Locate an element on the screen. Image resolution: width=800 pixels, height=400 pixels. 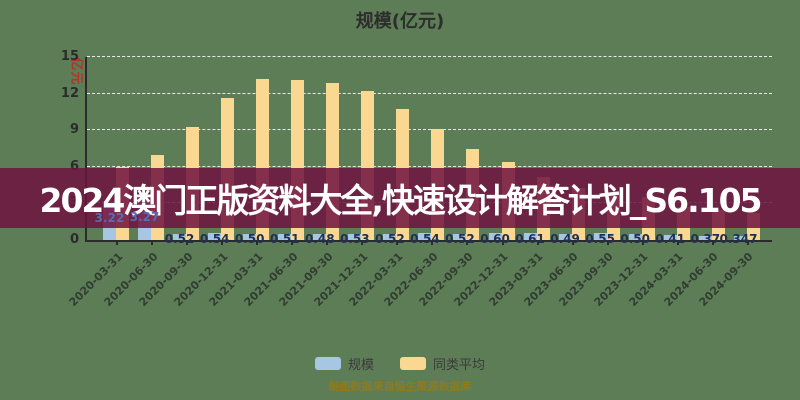
value-label-2021-12-31: 0.53 is located at coordinates (355, 239).